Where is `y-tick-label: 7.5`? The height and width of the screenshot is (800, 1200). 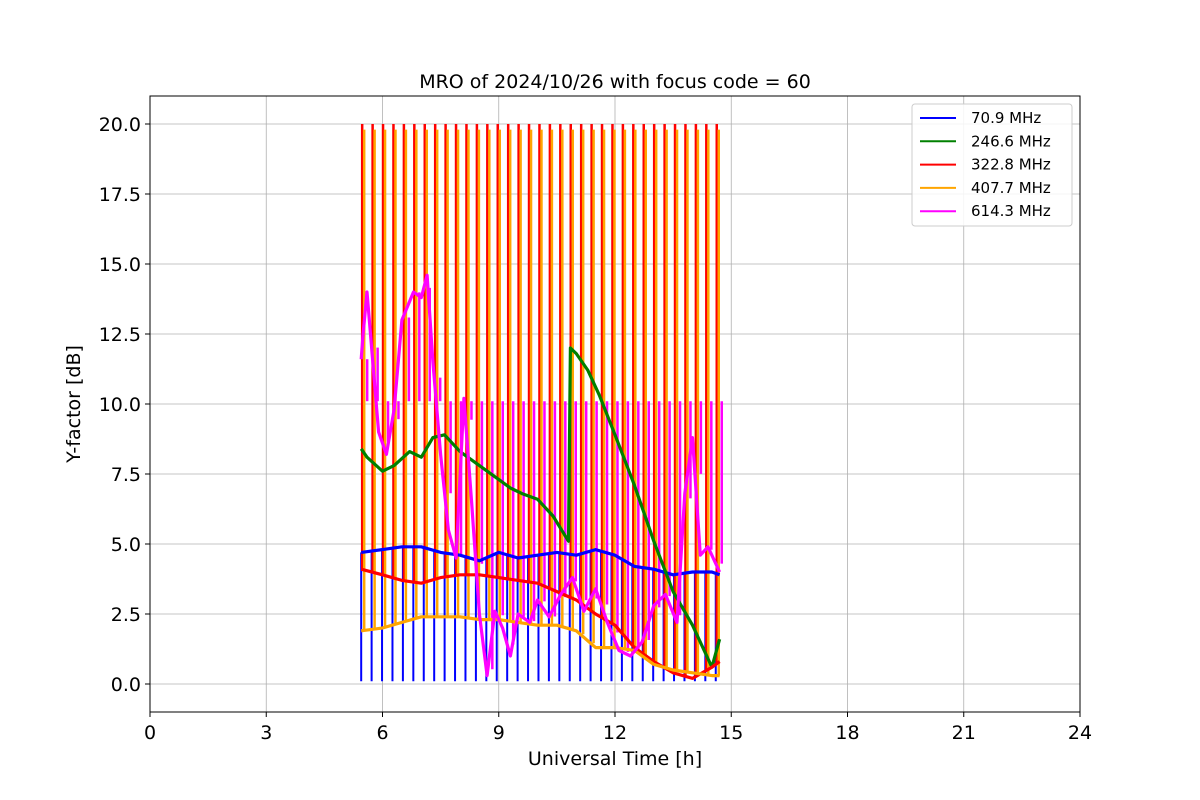 y-tick-label: 7.5 is located at coordinates (126, 475).